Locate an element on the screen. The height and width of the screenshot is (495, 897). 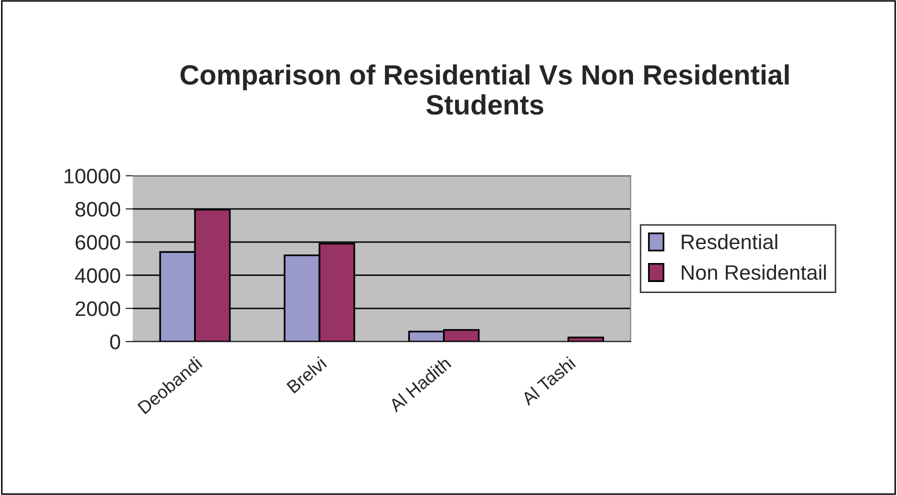
legend-label: Non Residentail is located at coordinates (754, 272).